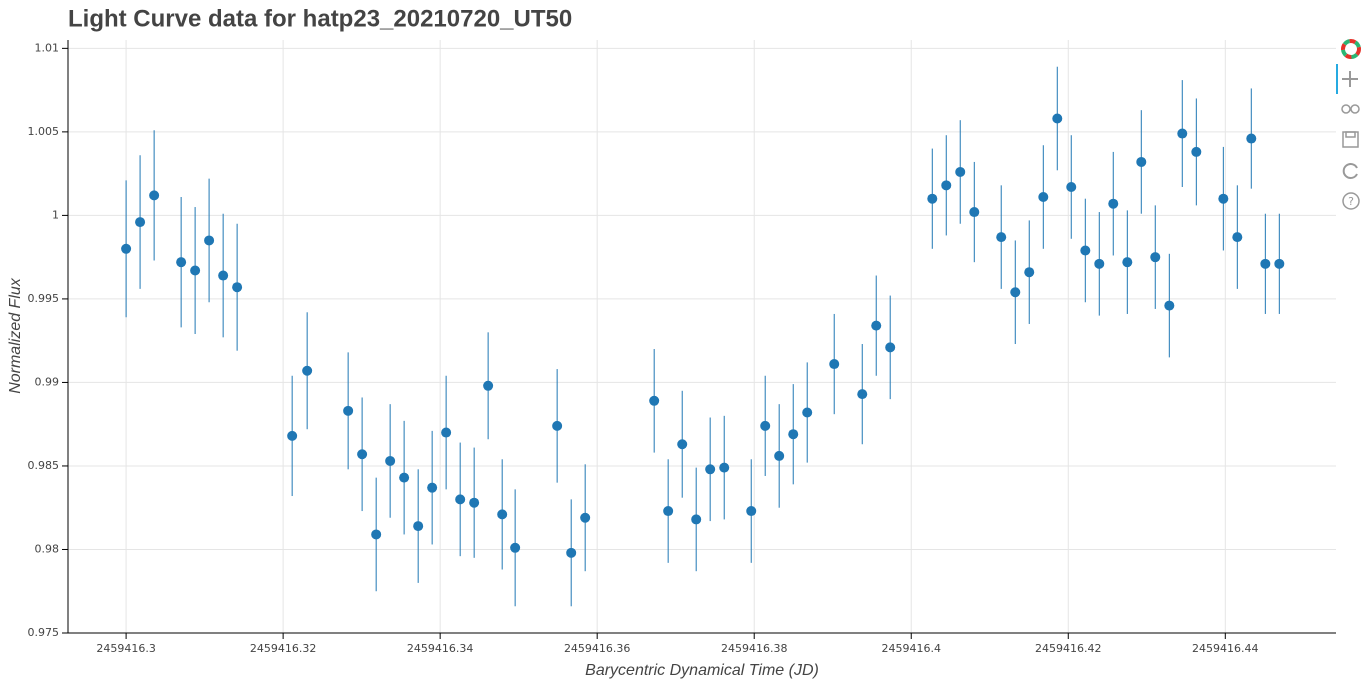  I want to click on x-tick-label: 2459416.44, so click(1225, 648).